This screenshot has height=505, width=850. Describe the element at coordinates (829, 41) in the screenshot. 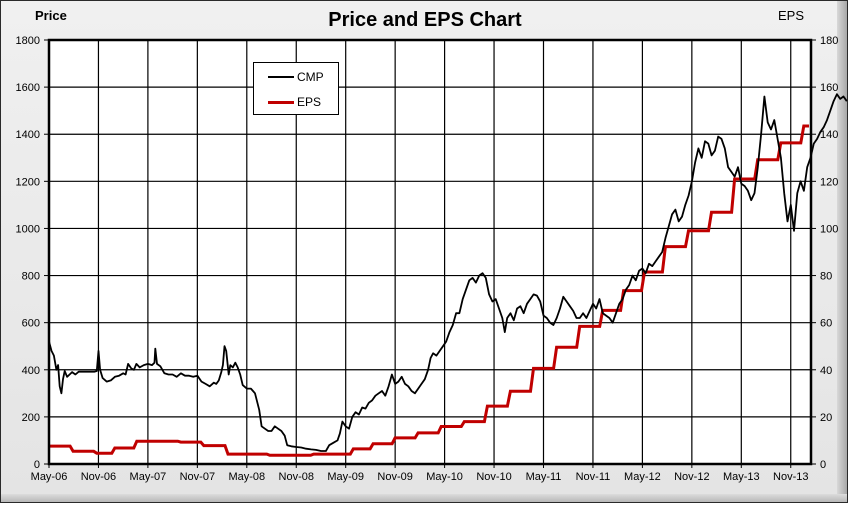

I see `svg-text: 180` at that location.